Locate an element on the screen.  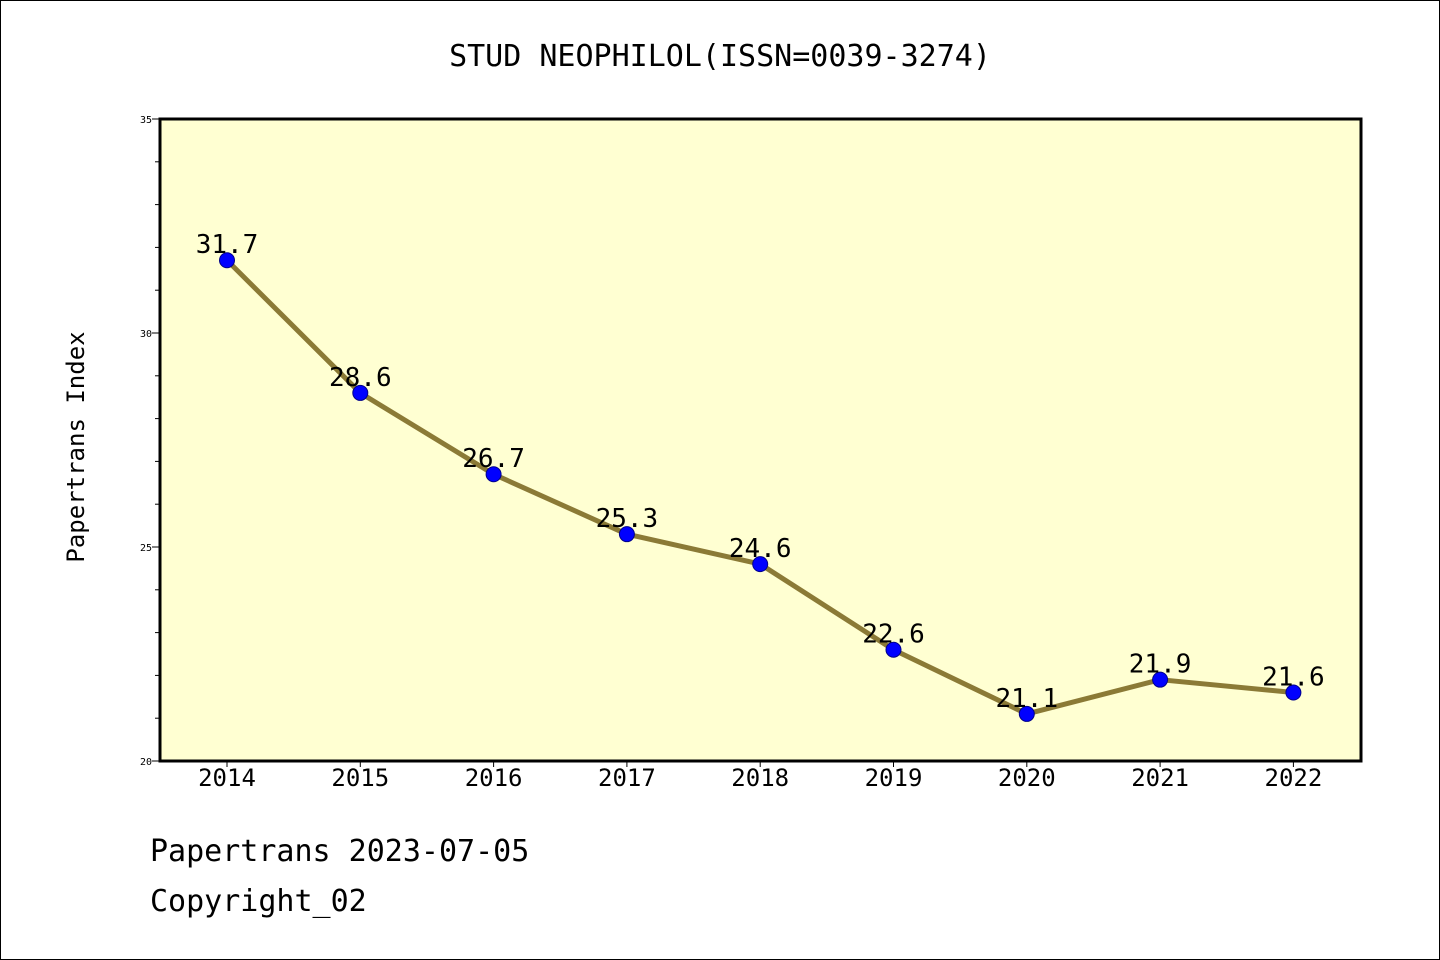
x-tick-label: 2018 is located at coordinates (760, 778).